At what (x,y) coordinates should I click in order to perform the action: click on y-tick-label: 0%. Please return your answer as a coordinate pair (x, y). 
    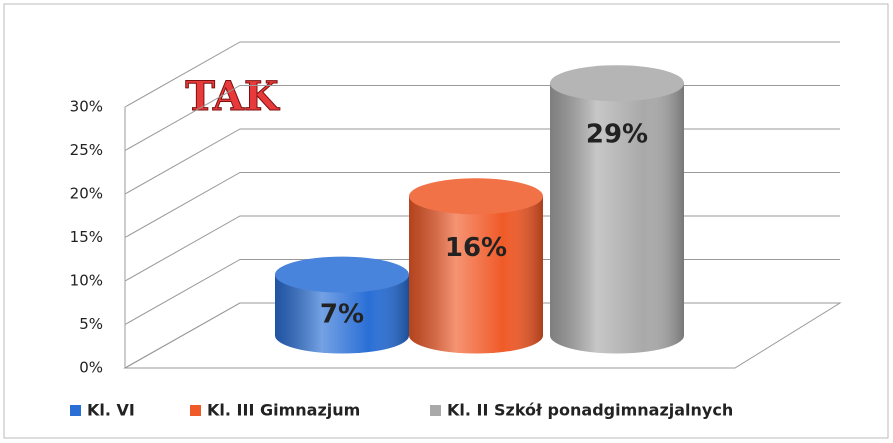
    Looking at the image, I should click on (91, 368).